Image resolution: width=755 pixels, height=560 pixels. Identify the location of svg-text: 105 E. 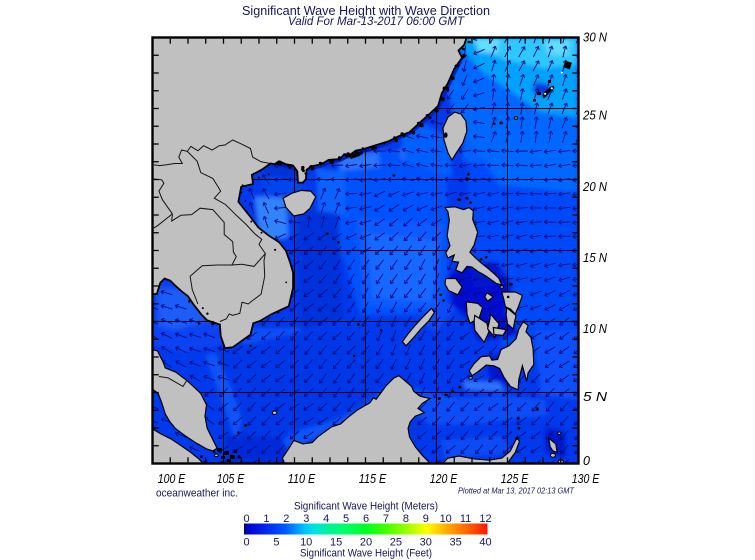
(231, 479).